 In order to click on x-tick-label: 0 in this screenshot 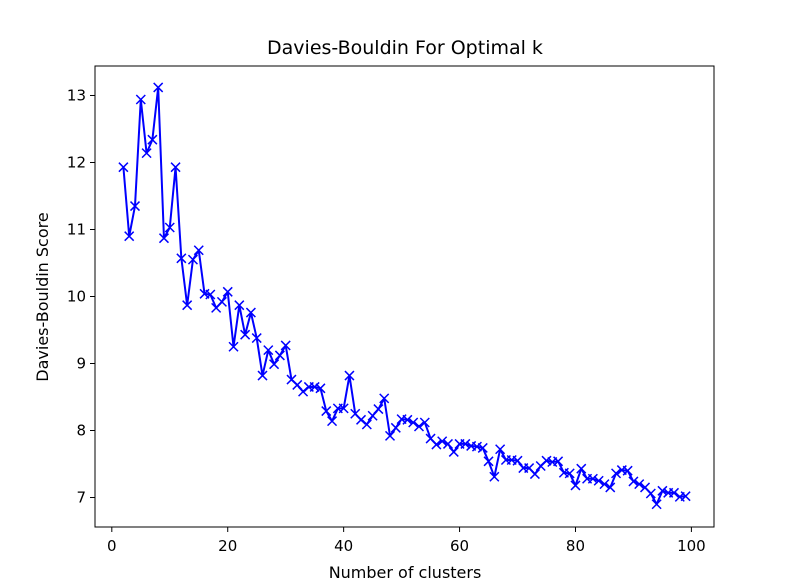, I will do `click(112, 546)`.